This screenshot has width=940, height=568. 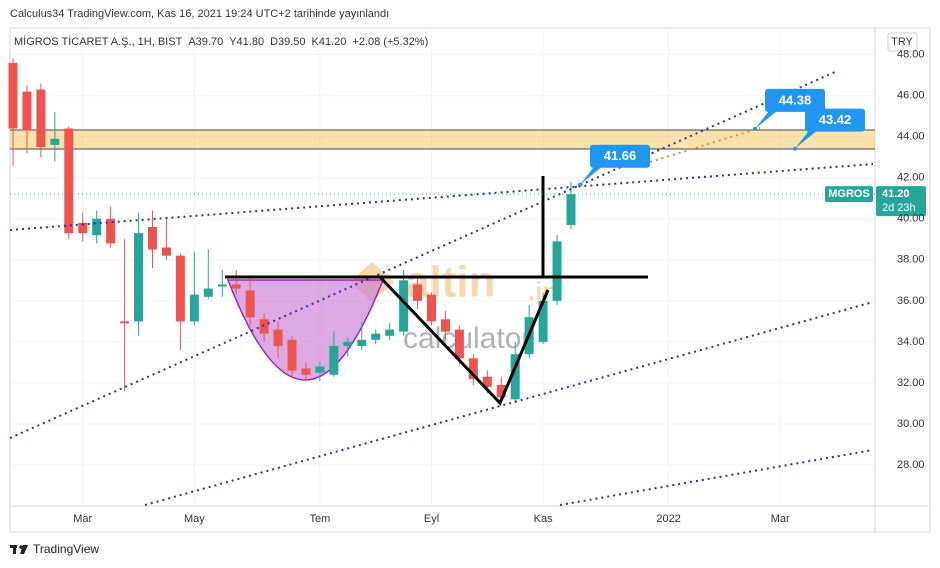 I want to click on y-tick-label: 40.00, so click(x=911, y=219).